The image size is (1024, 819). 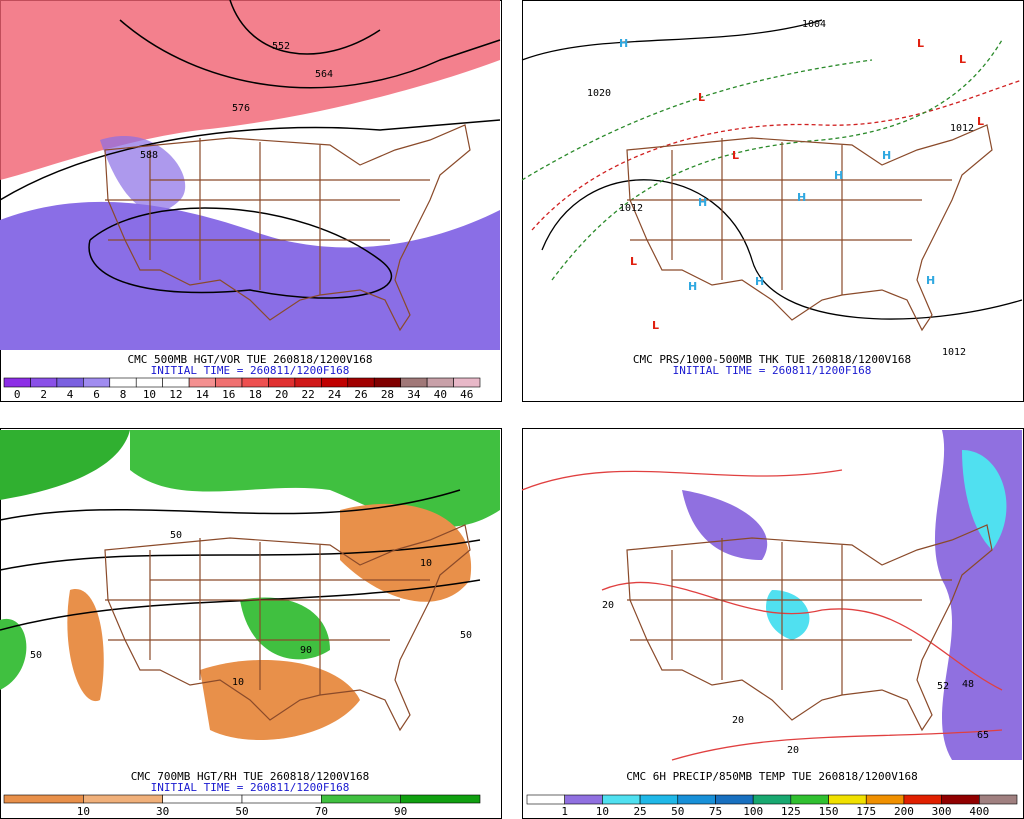 I want to click on caption: CMC 700MB HGT/RH TUE 260818/1200V168, so click(x=250, y=776).